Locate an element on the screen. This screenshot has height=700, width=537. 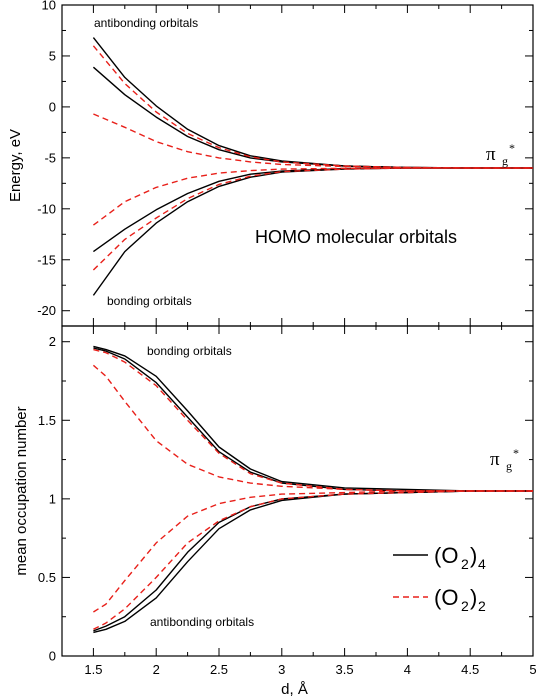
occupation-ytick-label: 0.5 is located at coordinates (47, 577).